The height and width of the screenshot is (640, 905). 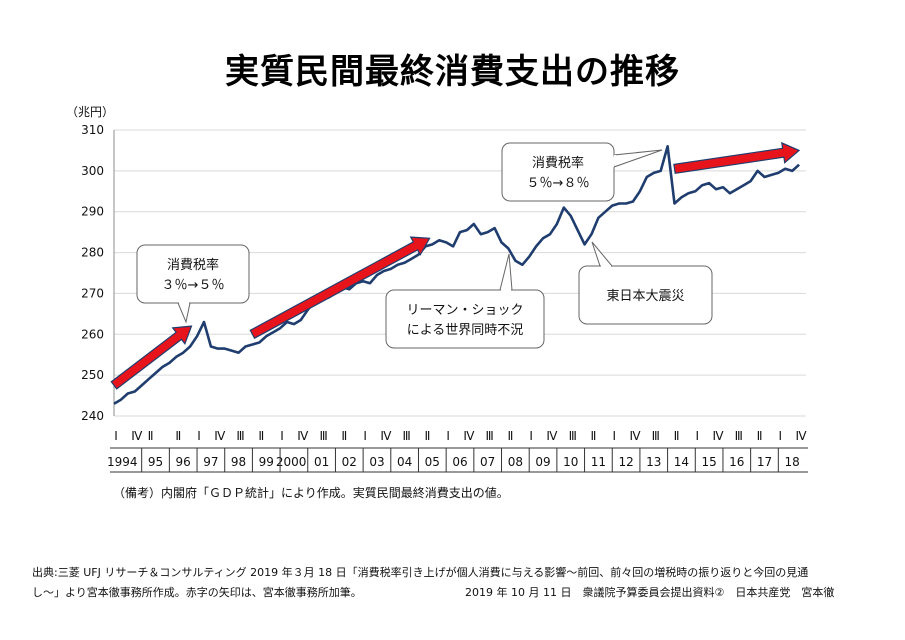 What do you see at coordinates (92, 130) in the screenshot?
I see `y-tick-label: 310` at bounding box center [92, 130].